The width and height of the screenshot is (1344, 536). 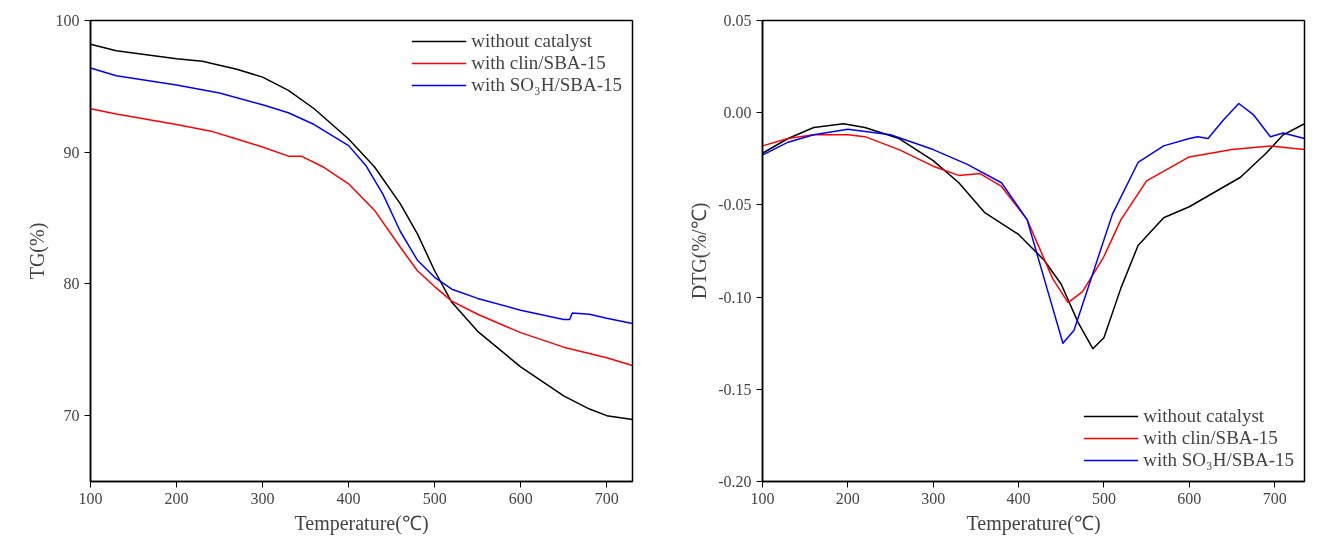 What do you see at coordinates (735, 205) in the screenshot?
I see `y-tick-label: -0.05` at bounding box center [735, 205].